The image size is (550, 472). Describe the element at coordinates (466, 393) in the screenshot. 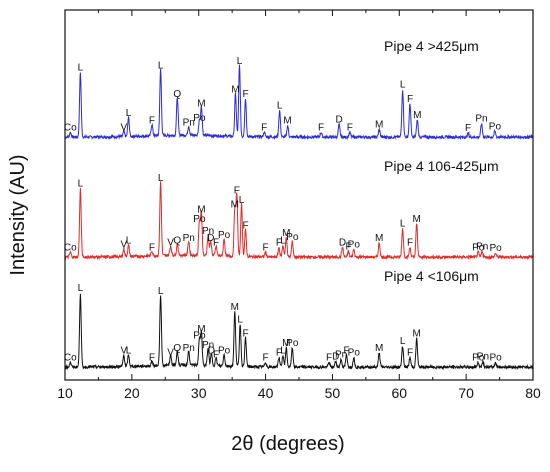

I see `x-tick-label: 70` at that location.